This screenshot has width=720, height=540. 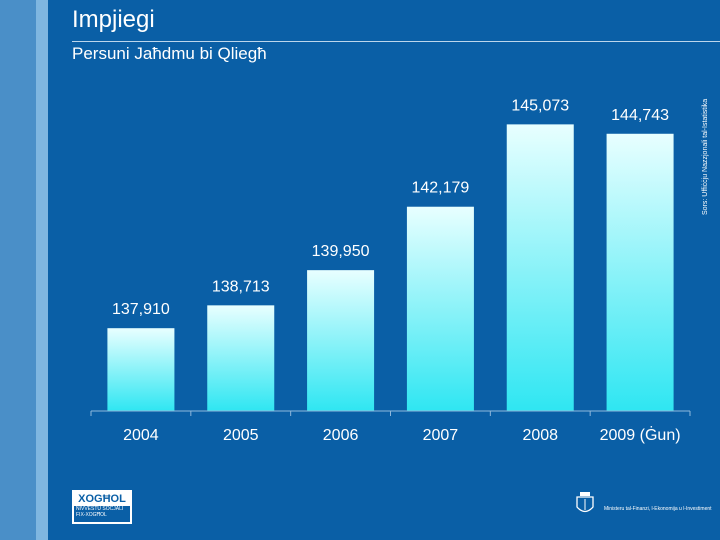 I want to click on left-decorative-bar, so click(x=18, y=270).